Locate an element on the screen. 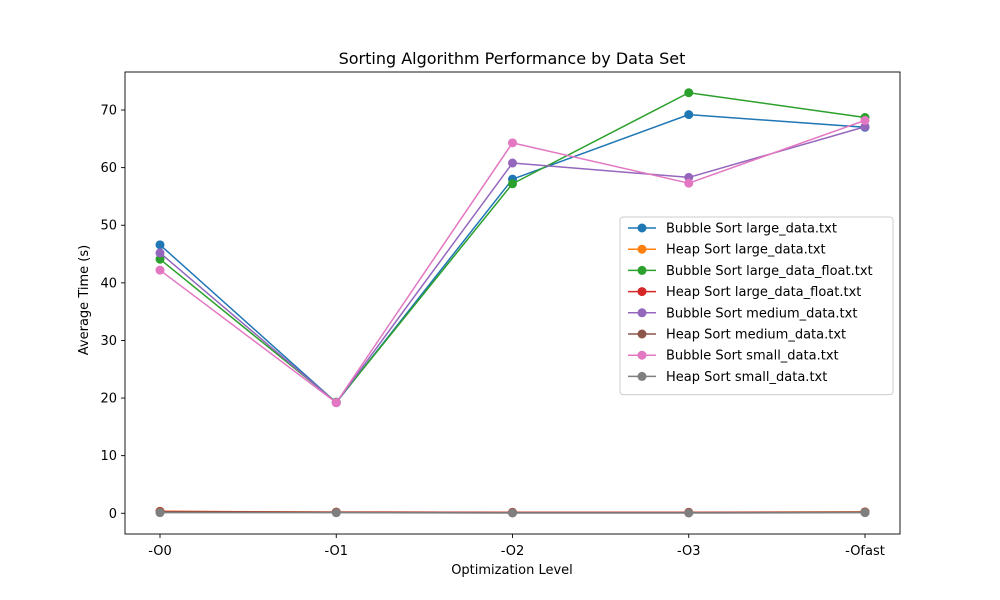 This screenshot has height=600, width=1000. y-tick-label: 50 is located at coordinates (108, 226).